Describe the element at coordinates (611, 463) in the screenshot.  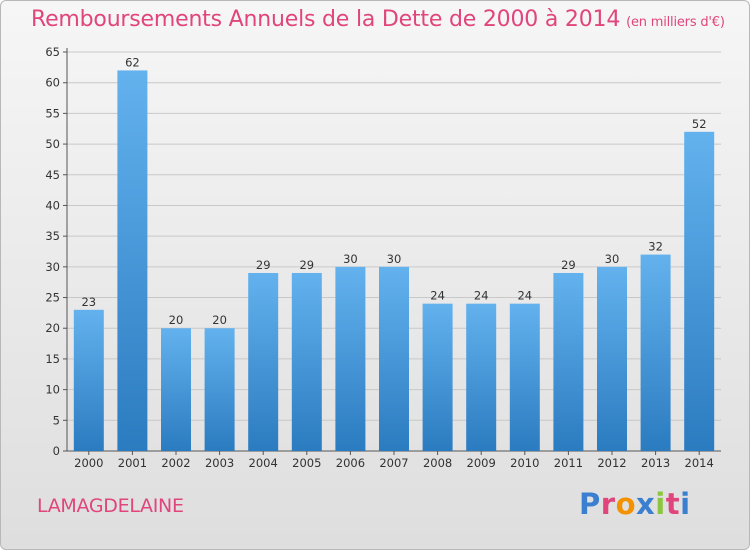
I see `x-tick-label: 2012` at that location.